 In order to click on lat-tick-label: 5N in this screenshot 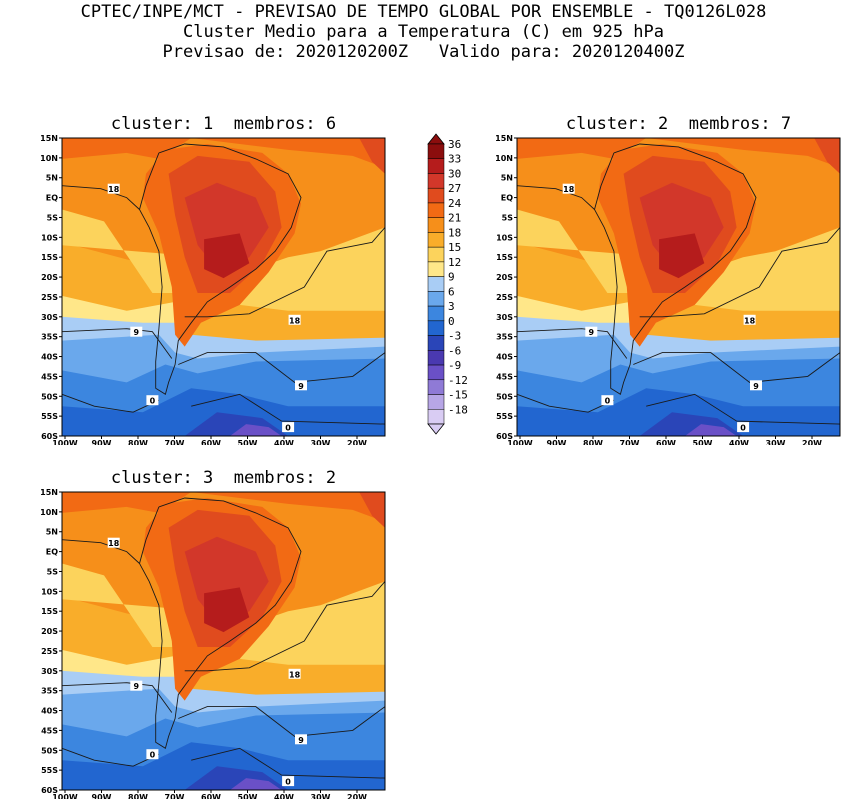, I will do `click(507, 178)`.